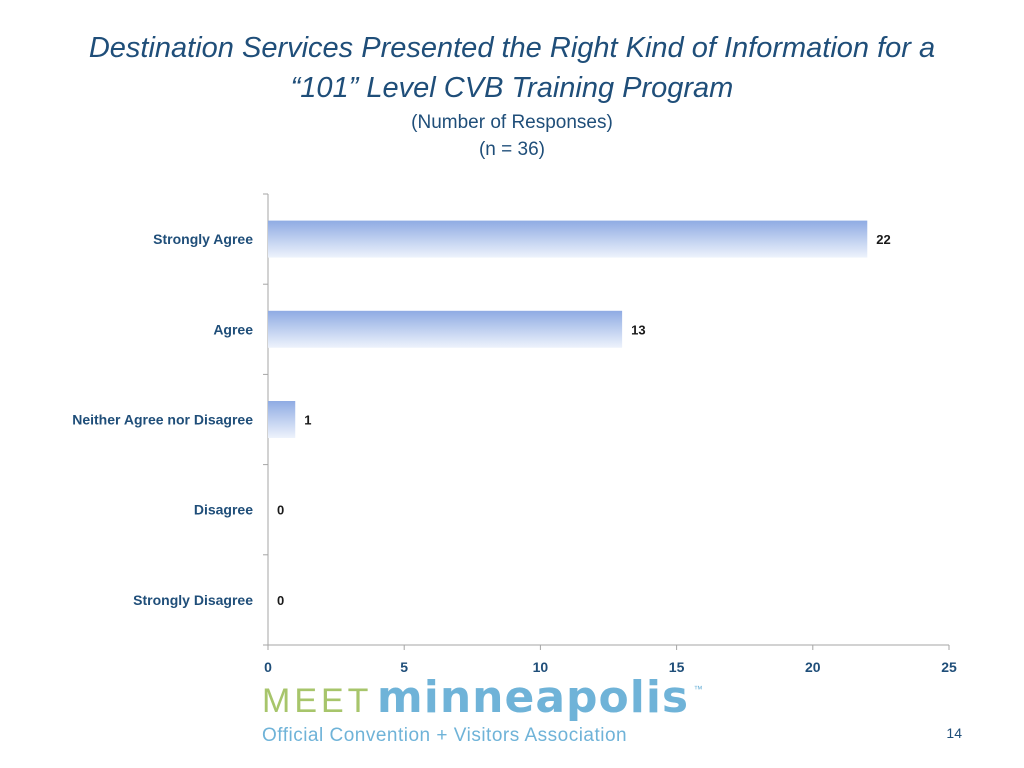  What do you see at coordinates (233, 329) in the screenshot?
I see `category-label: Agree` at bounding box center [233, 329].